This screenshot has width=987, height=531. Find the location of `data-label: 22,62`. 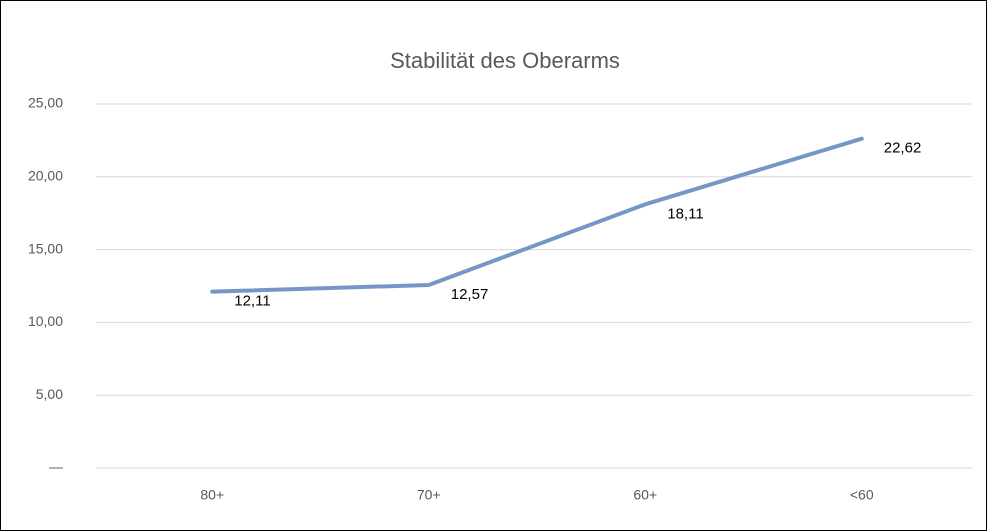

data-label: 22,62 is located at coordinates (903, 148).